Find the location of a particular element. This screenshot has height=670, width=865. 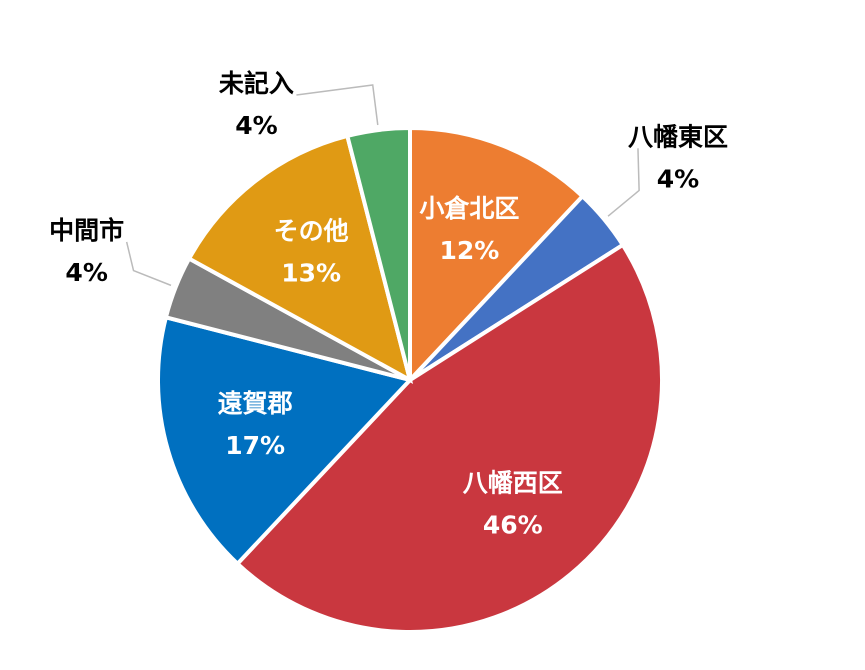

slice-label: その他 is located at coordinates (311, 231).